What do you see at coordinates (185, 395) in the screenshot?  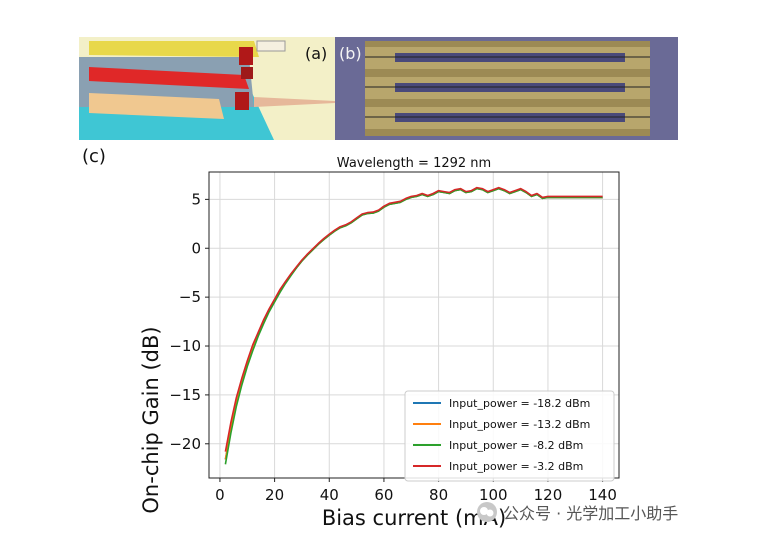 I see `y-tick-label: −15` at bounding box center [185, 395].